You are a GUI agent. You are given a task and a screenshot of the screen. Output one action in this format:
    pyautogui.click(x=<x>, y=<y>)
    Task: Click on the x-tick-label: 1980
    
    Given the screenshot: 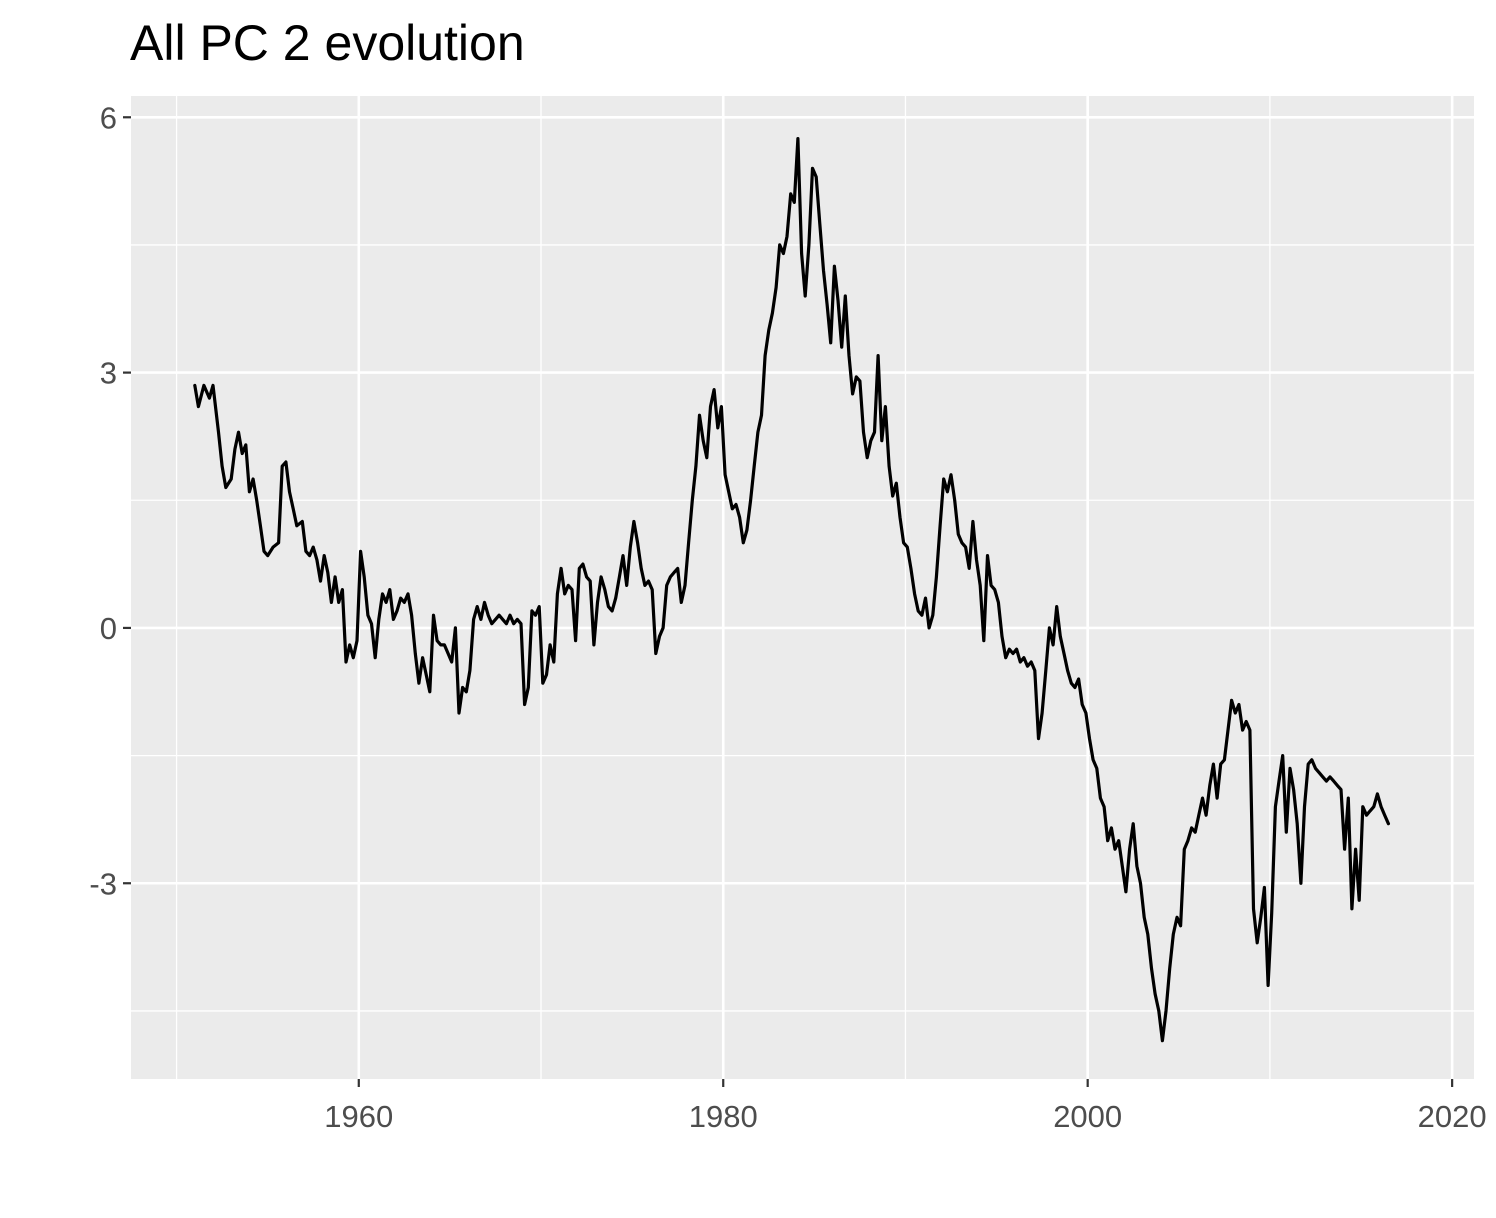 What is the action you would take?
    pyautogui.click(x=723, y=1116)
    